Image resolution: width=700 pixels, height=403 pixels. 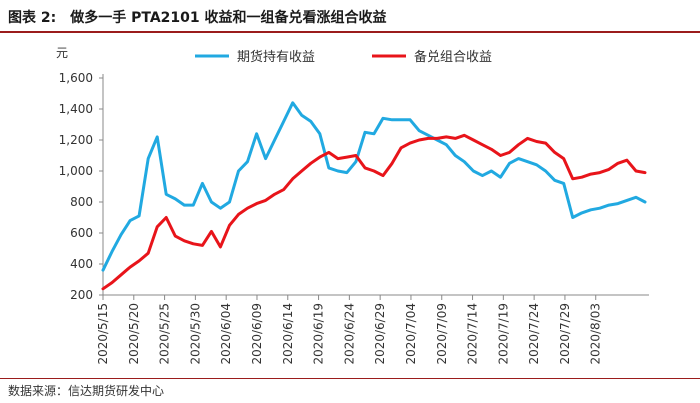 I want to click on y-tick-label: 800, so click(x=81, y=202).